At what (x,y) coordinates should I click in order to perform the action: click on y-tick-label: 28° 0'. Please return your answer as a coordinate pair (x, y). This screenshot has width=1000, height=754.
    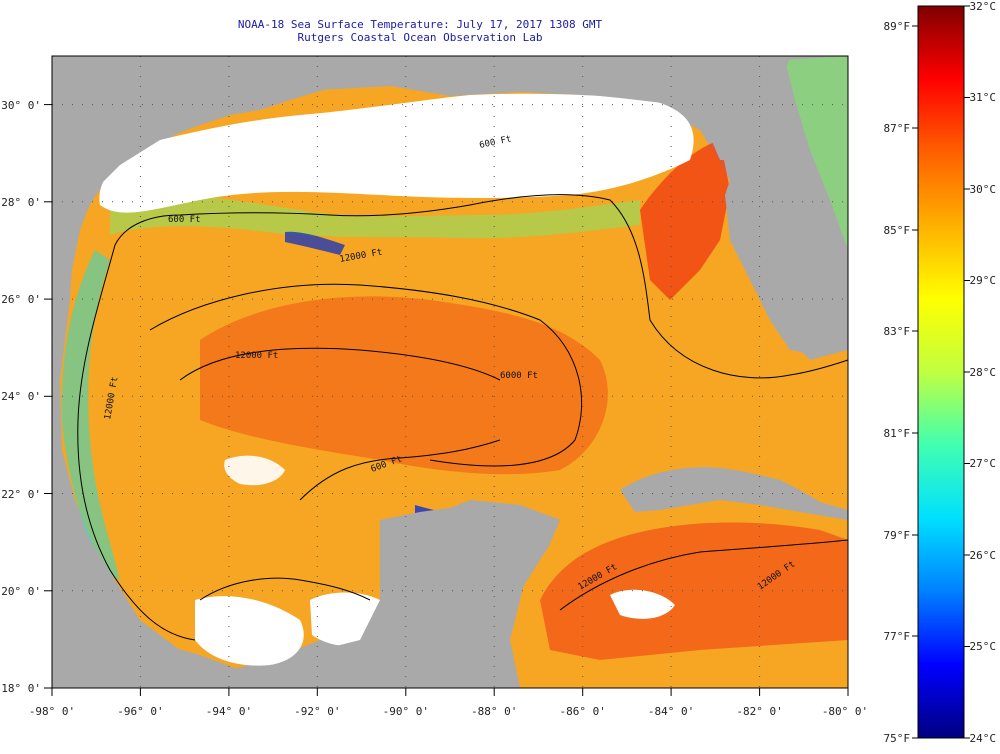
    Looking at the image, I should click on (21, 202).